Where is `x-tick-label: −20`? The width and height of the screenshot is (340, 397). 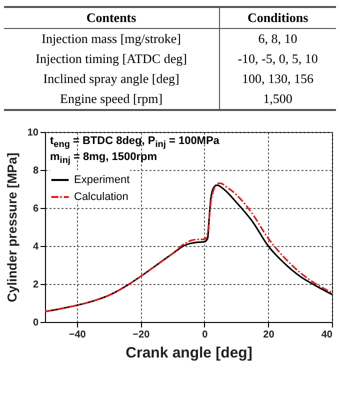
x-tick-label: −20 is located at coordinates (141, 335).